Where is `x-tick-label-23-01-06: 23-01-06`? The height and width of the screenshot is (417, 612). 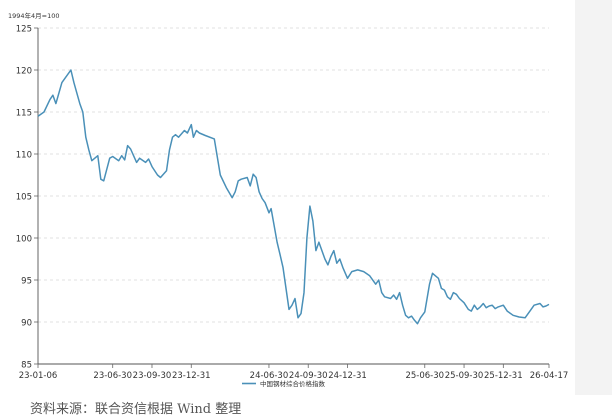 x-tick-label-23-01-06: 23-01-06 is located at coordinates (38, 376).